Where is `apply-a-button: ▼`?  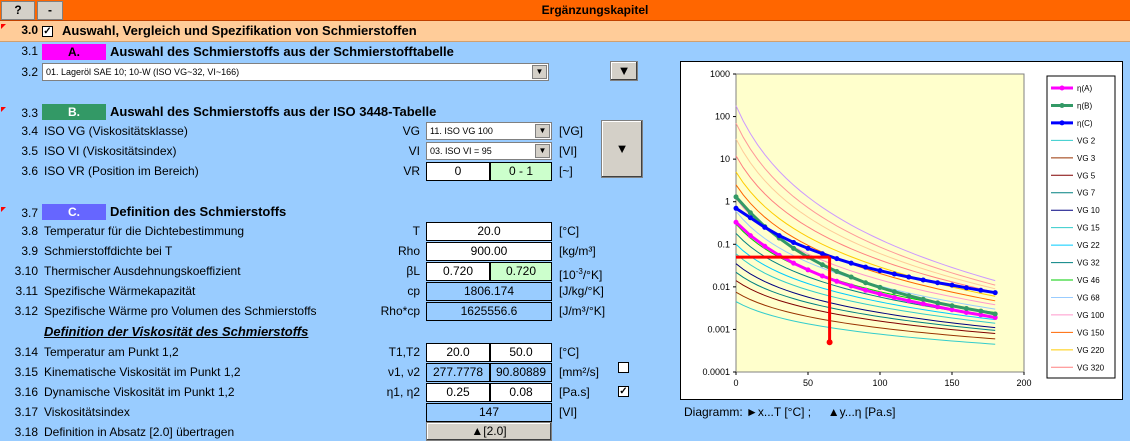 apply-a-button: ▼ is located at coordinates (624, 71).